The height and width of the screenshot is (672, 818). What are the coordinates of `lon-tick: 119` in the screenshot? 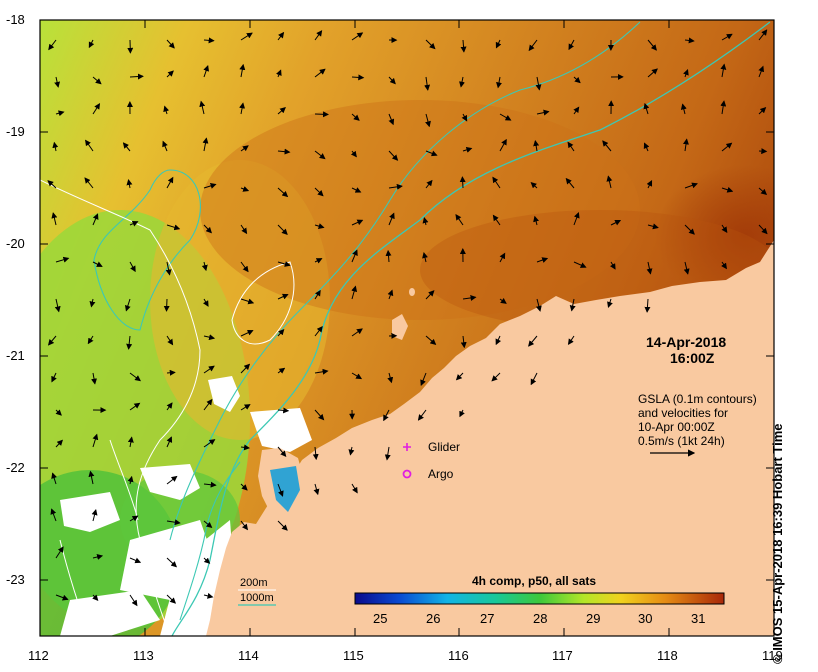 It's located at (772, 655).